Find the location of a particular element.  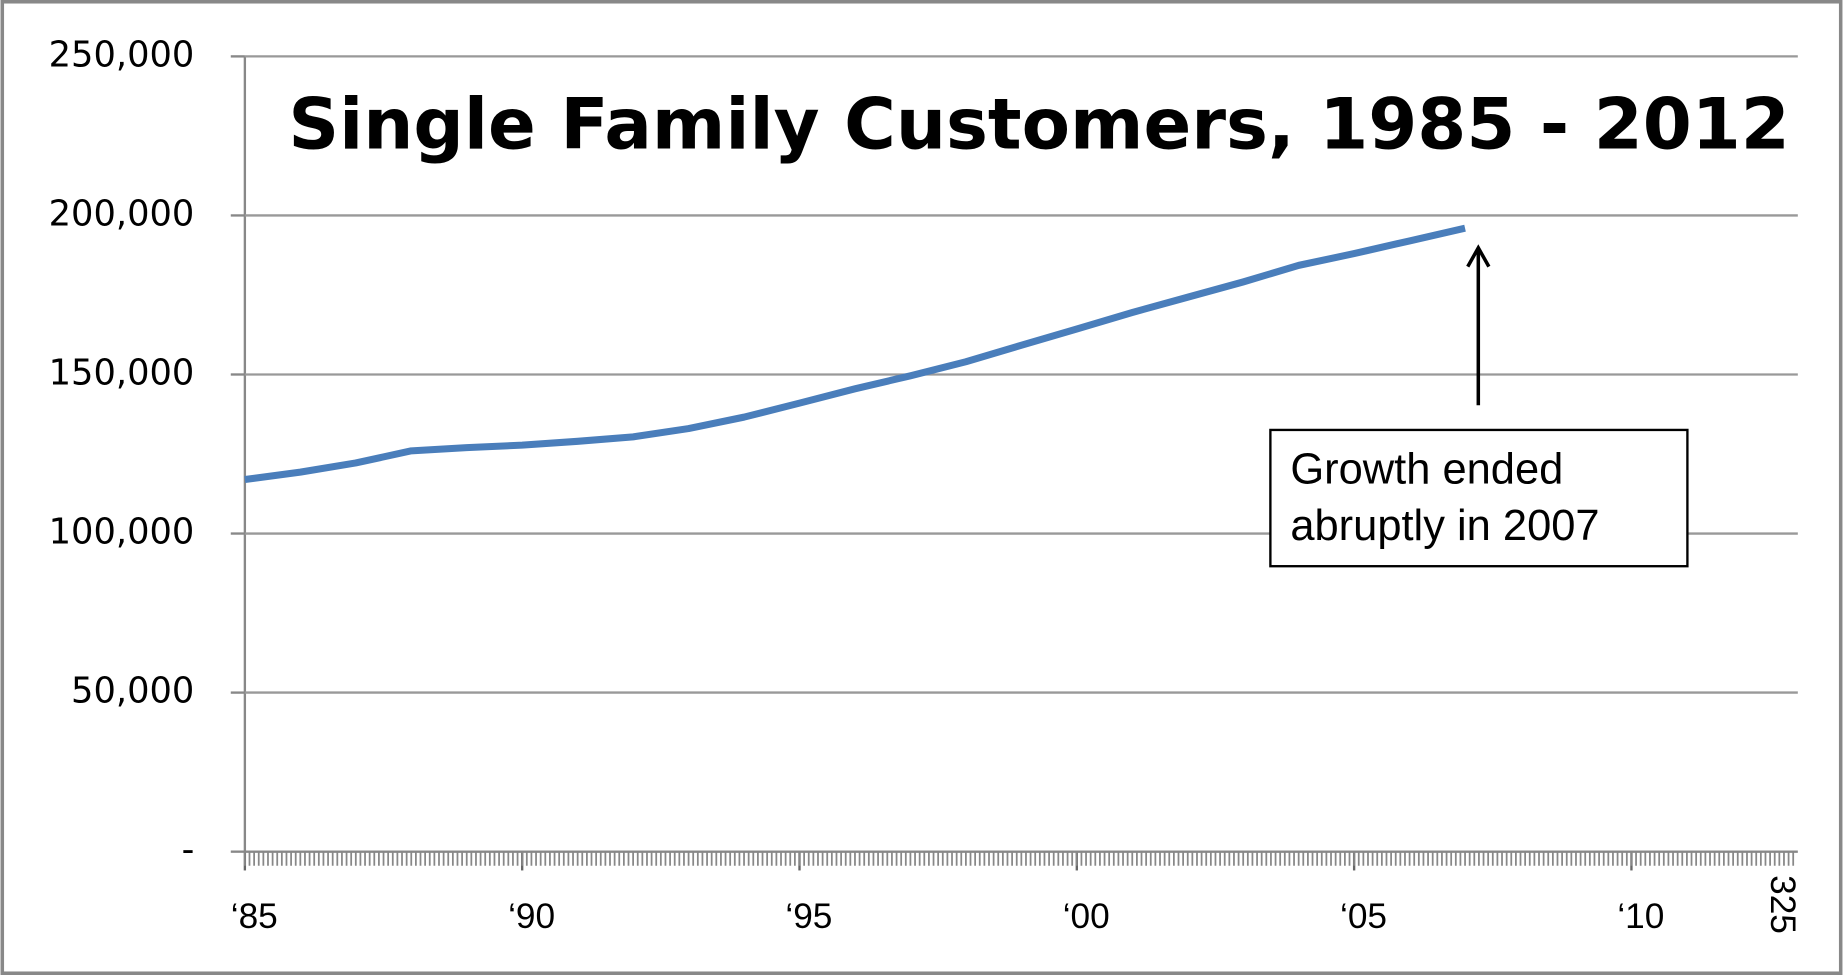

annotation-text: abruptly in 2007 is located at coordinates (1444, 526).